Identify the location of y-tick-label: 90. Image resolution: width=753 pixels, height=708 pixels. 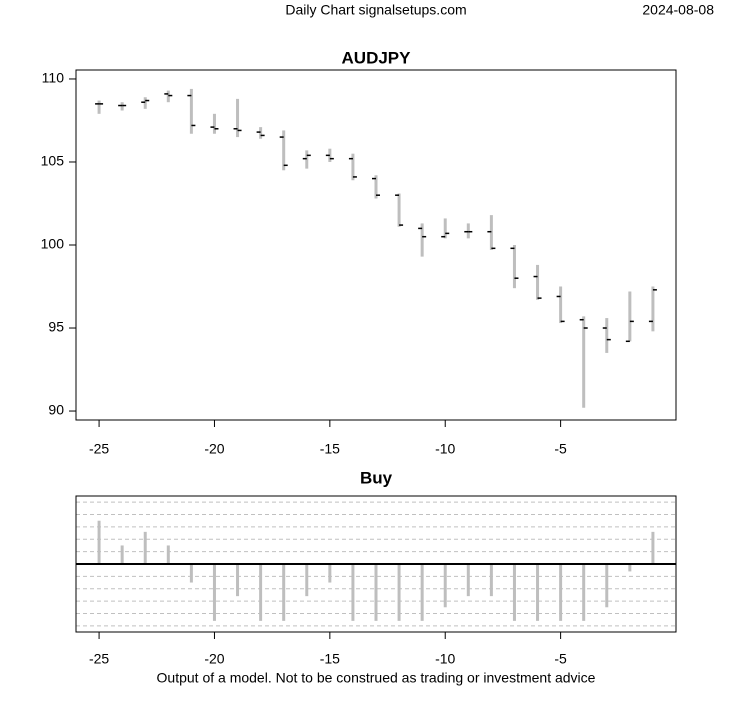
(56, 410).